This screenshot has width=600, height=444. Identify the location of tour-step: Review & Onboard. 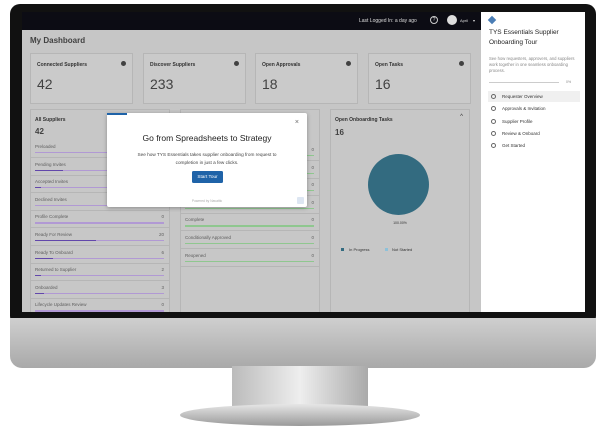
(534, 133).